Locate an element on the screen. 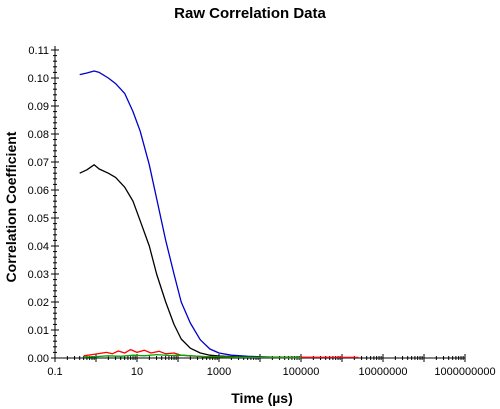  y-tick-label: 0.00 is located at coordinates (38, 359).